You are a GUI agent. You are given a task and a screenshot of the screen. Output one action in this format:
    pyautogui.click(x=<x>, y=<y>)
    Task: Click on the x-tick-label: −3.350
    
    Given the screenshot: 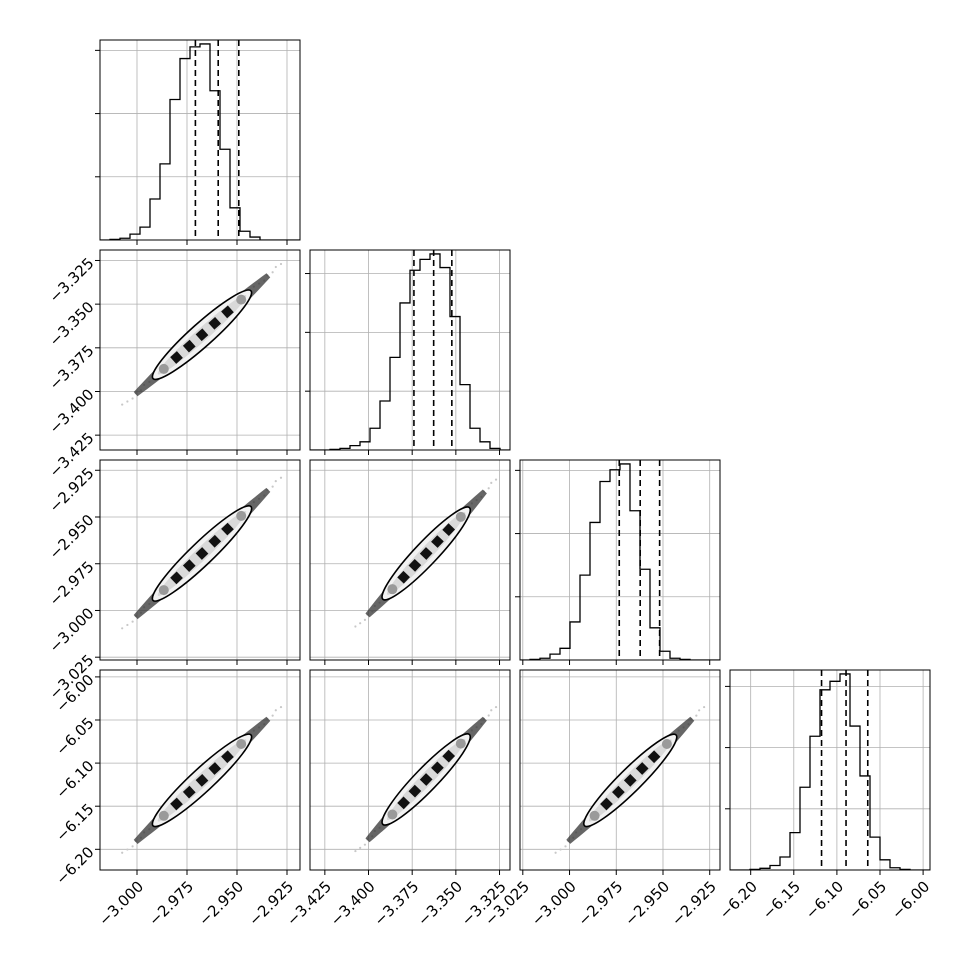 What is the action you would take?
    pyautogui.click(x=440, y=904)
    